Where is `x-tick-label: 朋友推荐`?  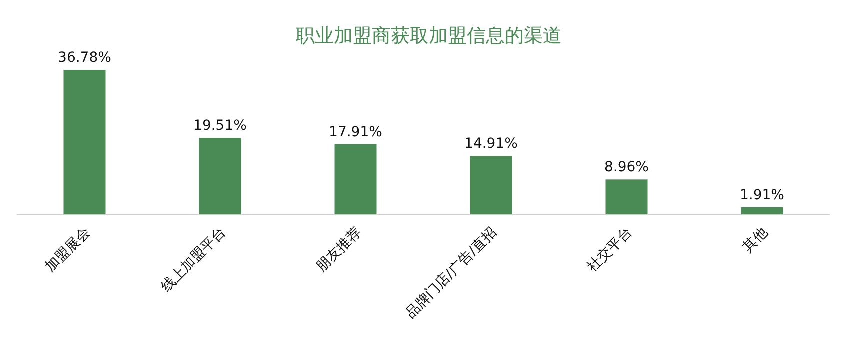
x-tick-label: 朋友推荐 is located at coordinates (339, 250).